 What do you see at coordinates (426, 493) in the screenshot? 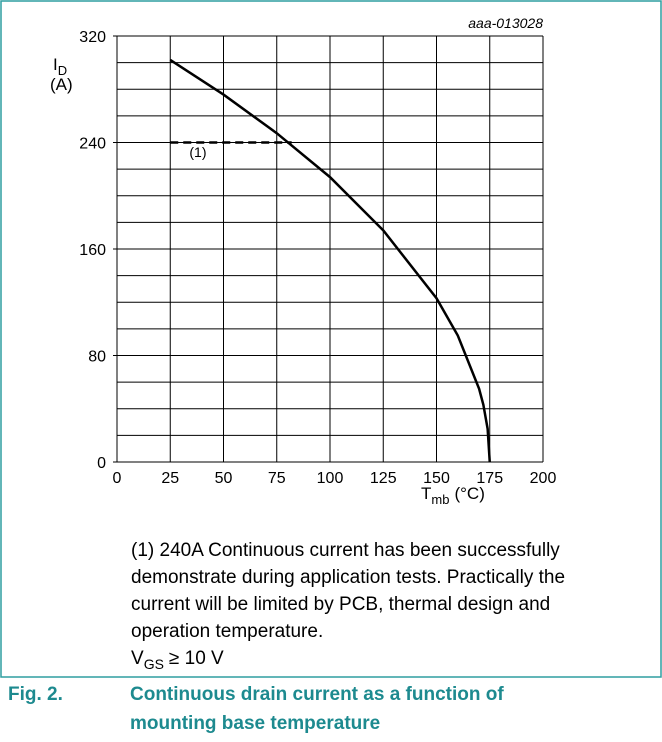
I see `x-axis-label-main: T` at bounding box center [426, 493].